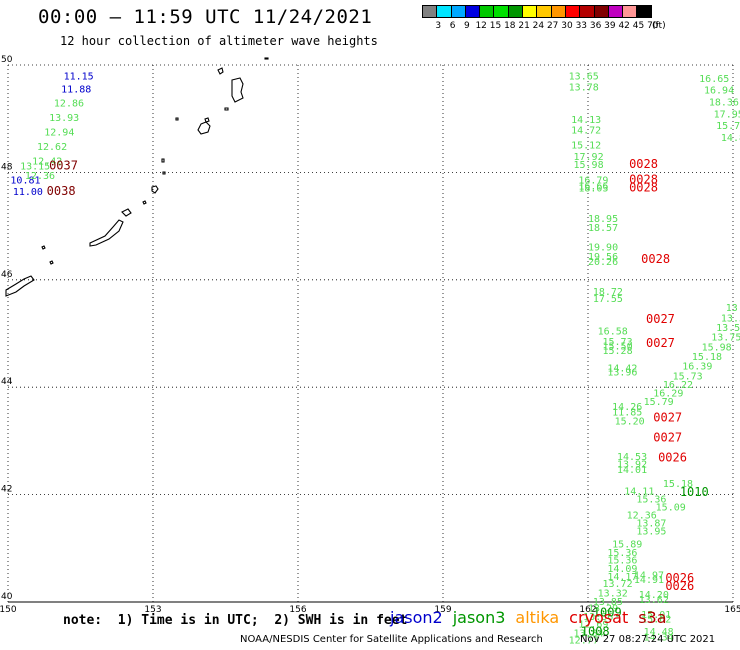 Image resolution: width=740 pixels, height=650 pixels. What do you see at coordinates (659, 26) in the screenshot?
I see `colorbar-unit: (ft)` at bounding box center [659, 26].